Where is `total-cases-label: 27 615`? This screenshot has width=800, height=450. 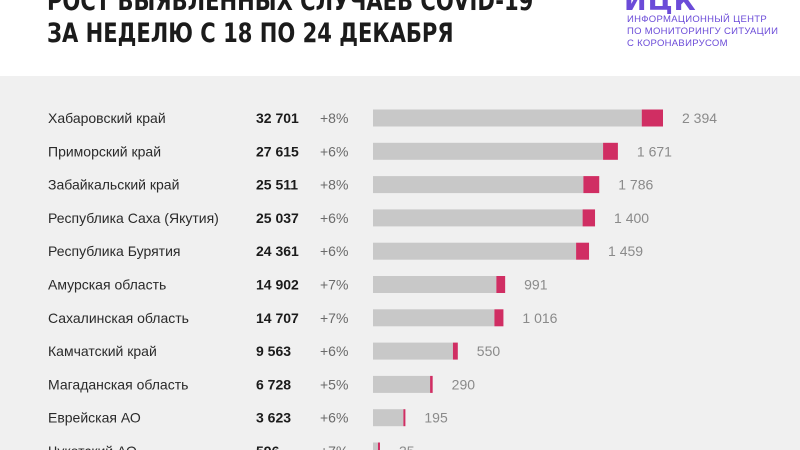 total-cases-label: 27 615 is located at coordinates (277, 151).